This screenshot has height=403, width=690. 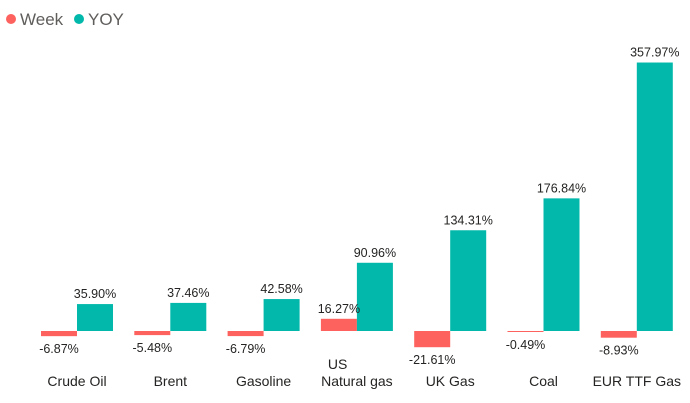 What do you see at coordinates (95, 294) in the screenshot?
I see `data-label-yoy-0: 35.90%` at bounding box center [95, 294].